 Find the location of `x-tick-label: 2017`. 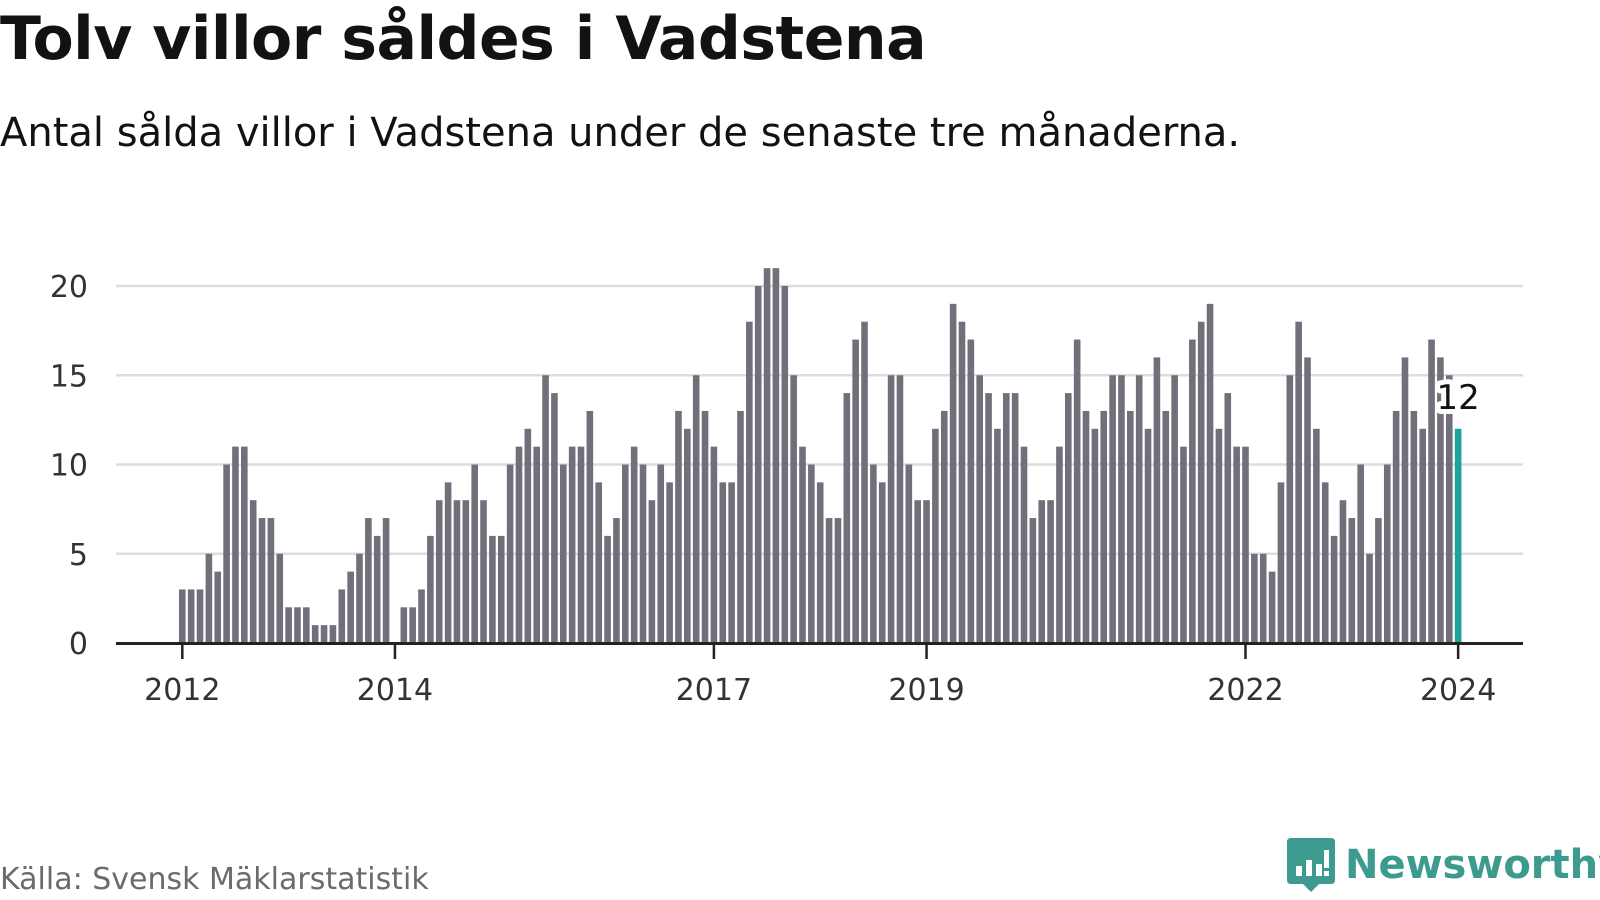

x-tick-label: 2017 is located at coordinates (714, 690).